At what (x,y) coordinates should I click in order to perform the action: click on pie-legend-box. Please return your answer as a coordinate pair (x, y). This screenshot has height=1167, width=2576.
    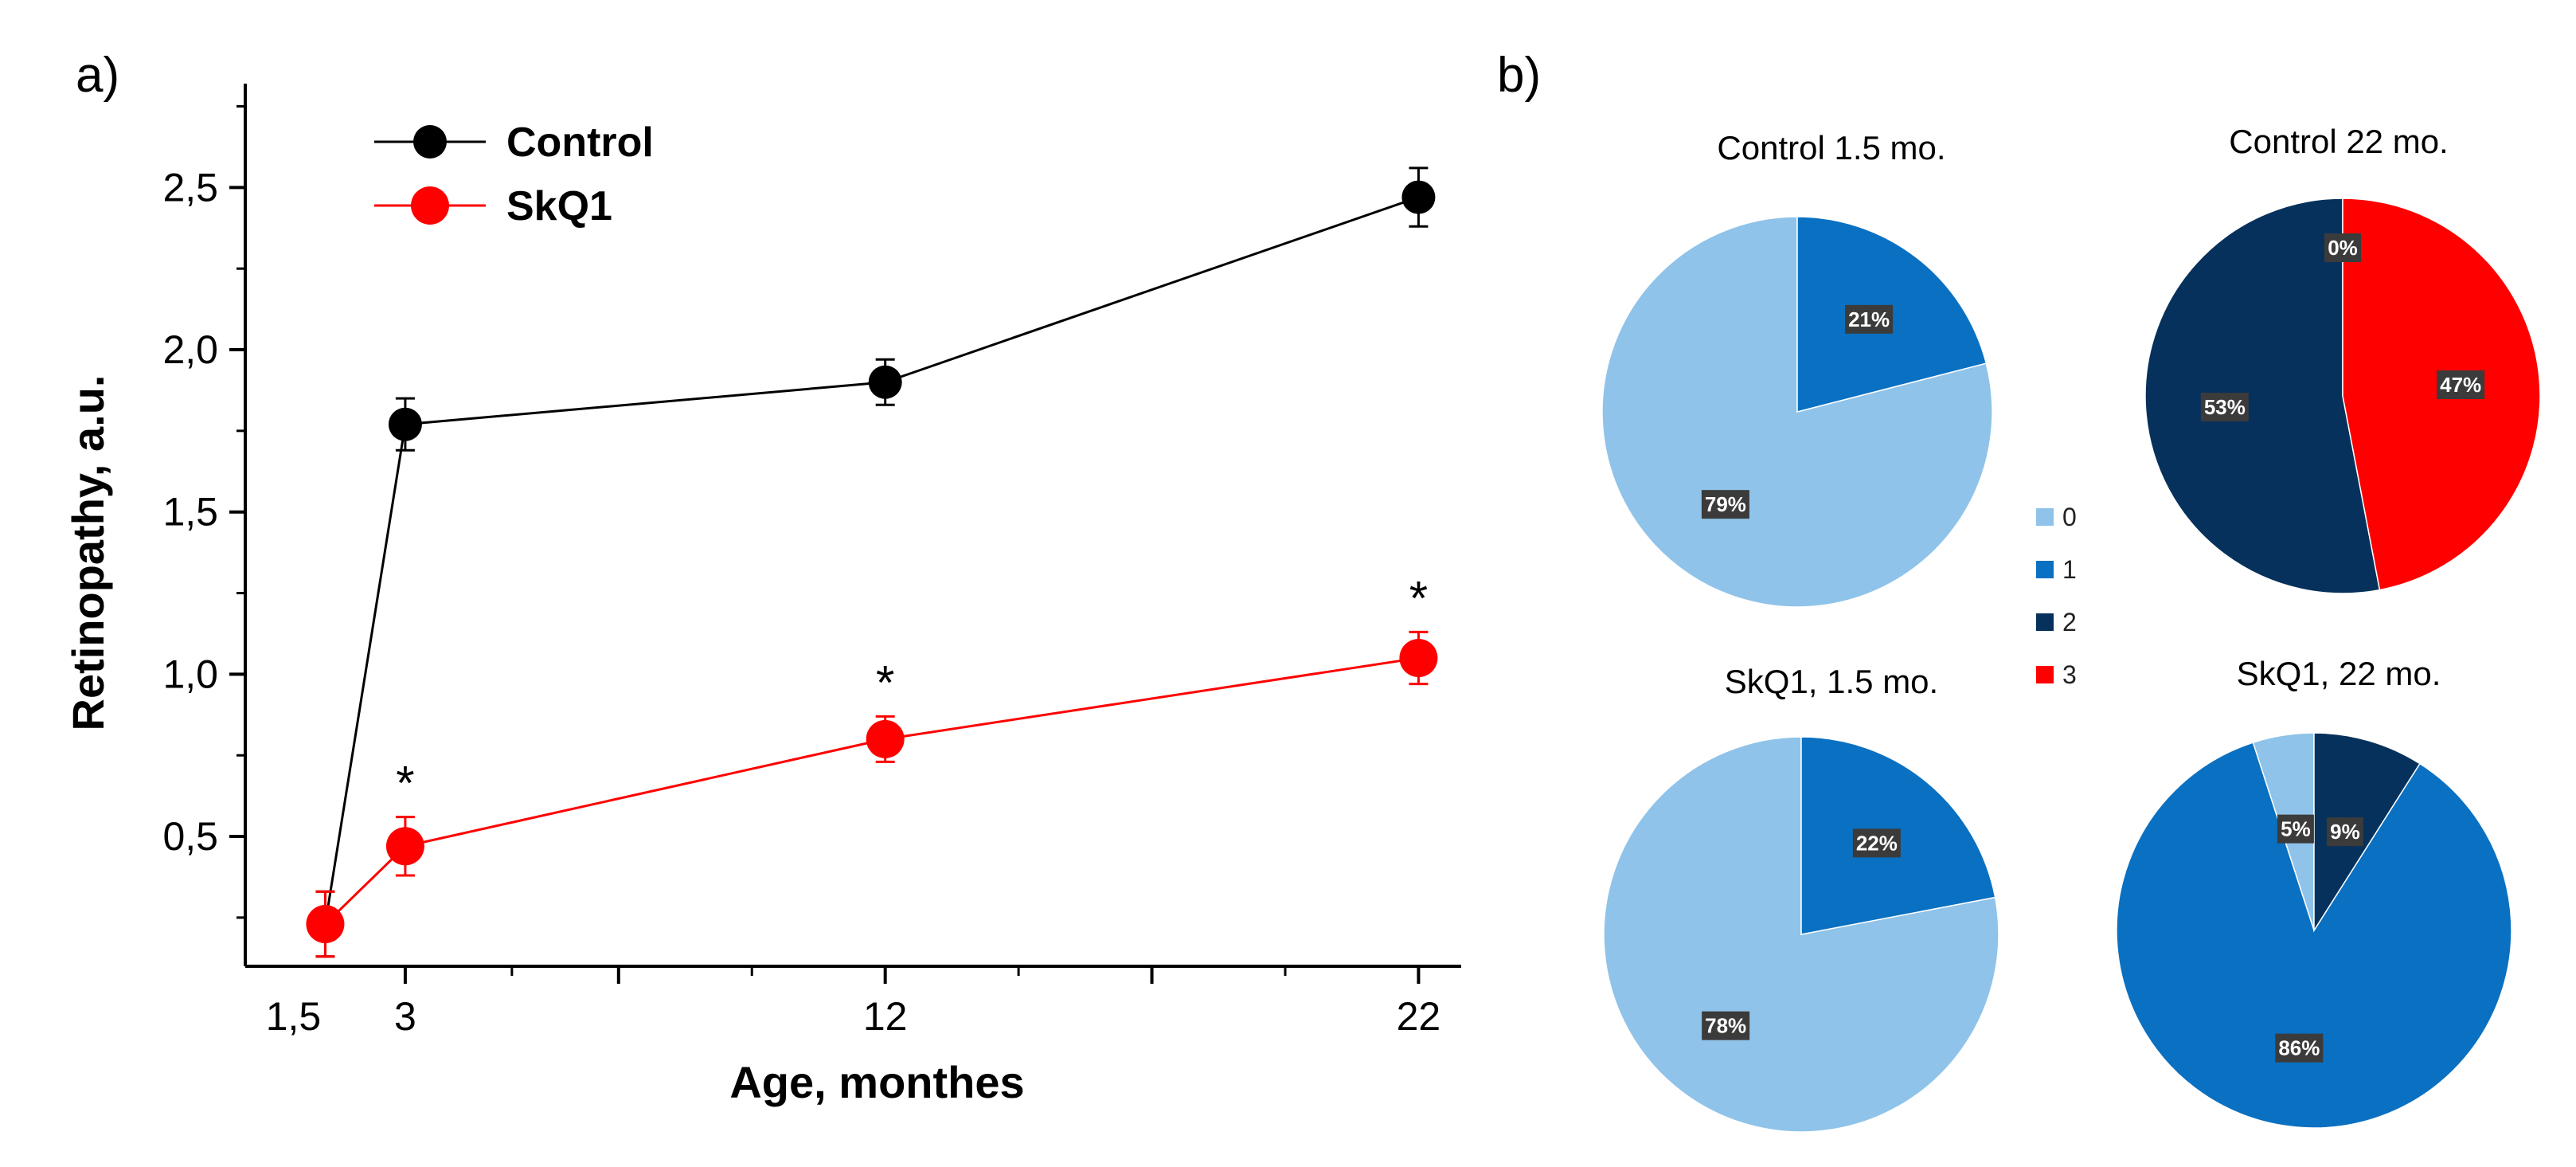
    Looking at the image, I should click on (2055, 597).